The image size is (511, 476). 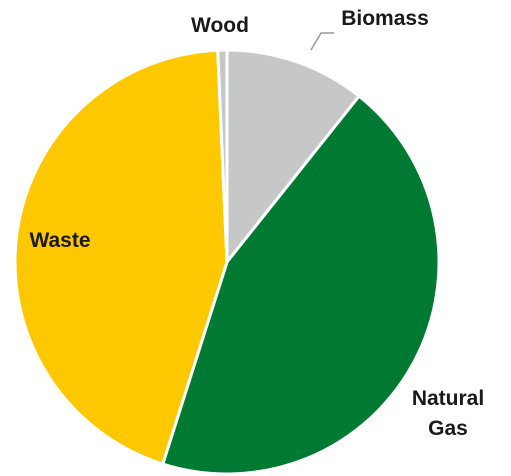 I want to click on slice-label: Waste, so click(x=60, y=240).